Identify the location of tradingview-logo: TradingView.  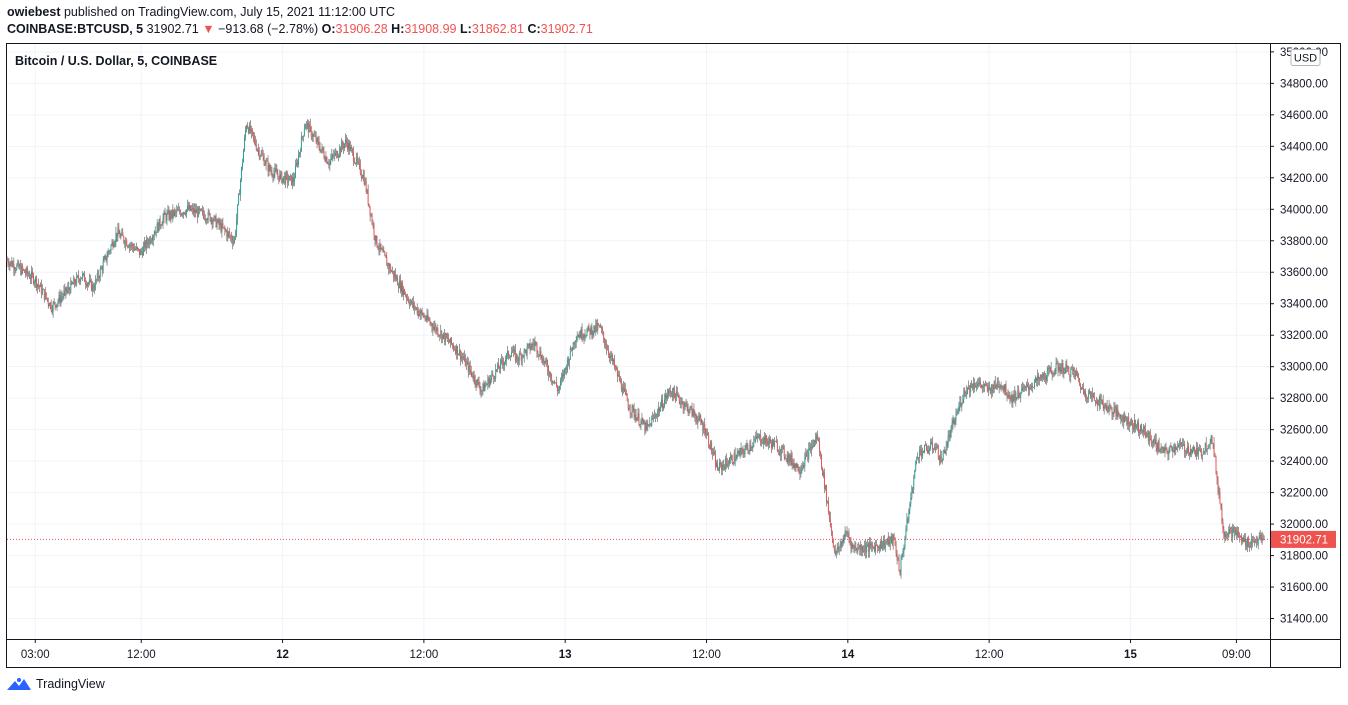
(55, 684).